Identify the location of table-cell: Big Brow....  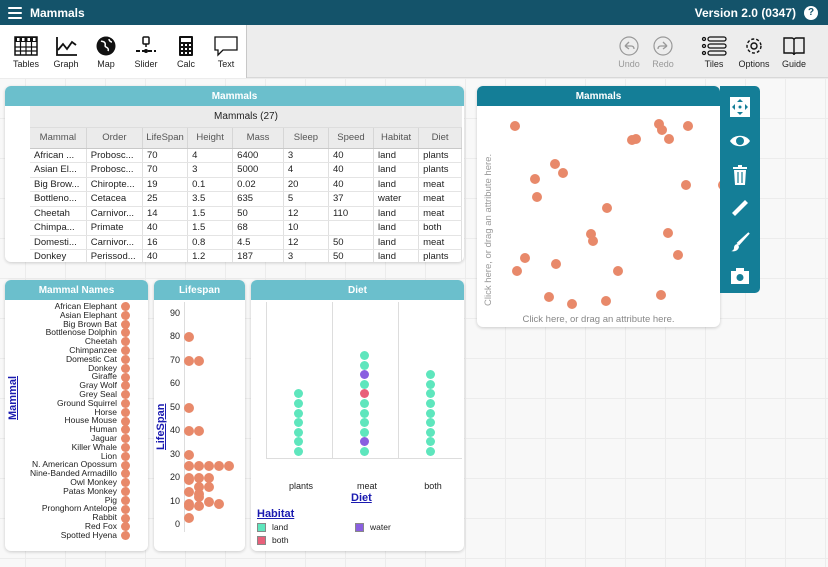
(58, 184).